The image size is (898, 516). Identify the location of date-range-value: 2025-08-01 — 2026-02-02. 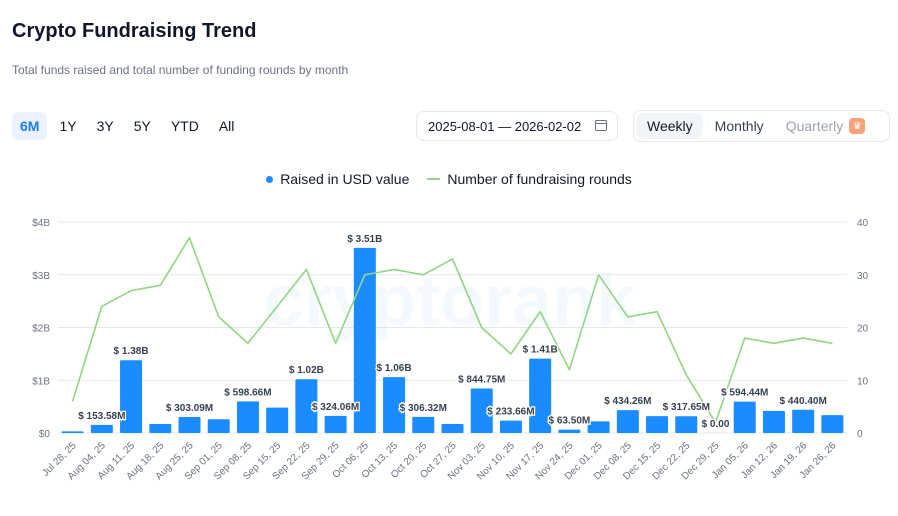
(505, 126).